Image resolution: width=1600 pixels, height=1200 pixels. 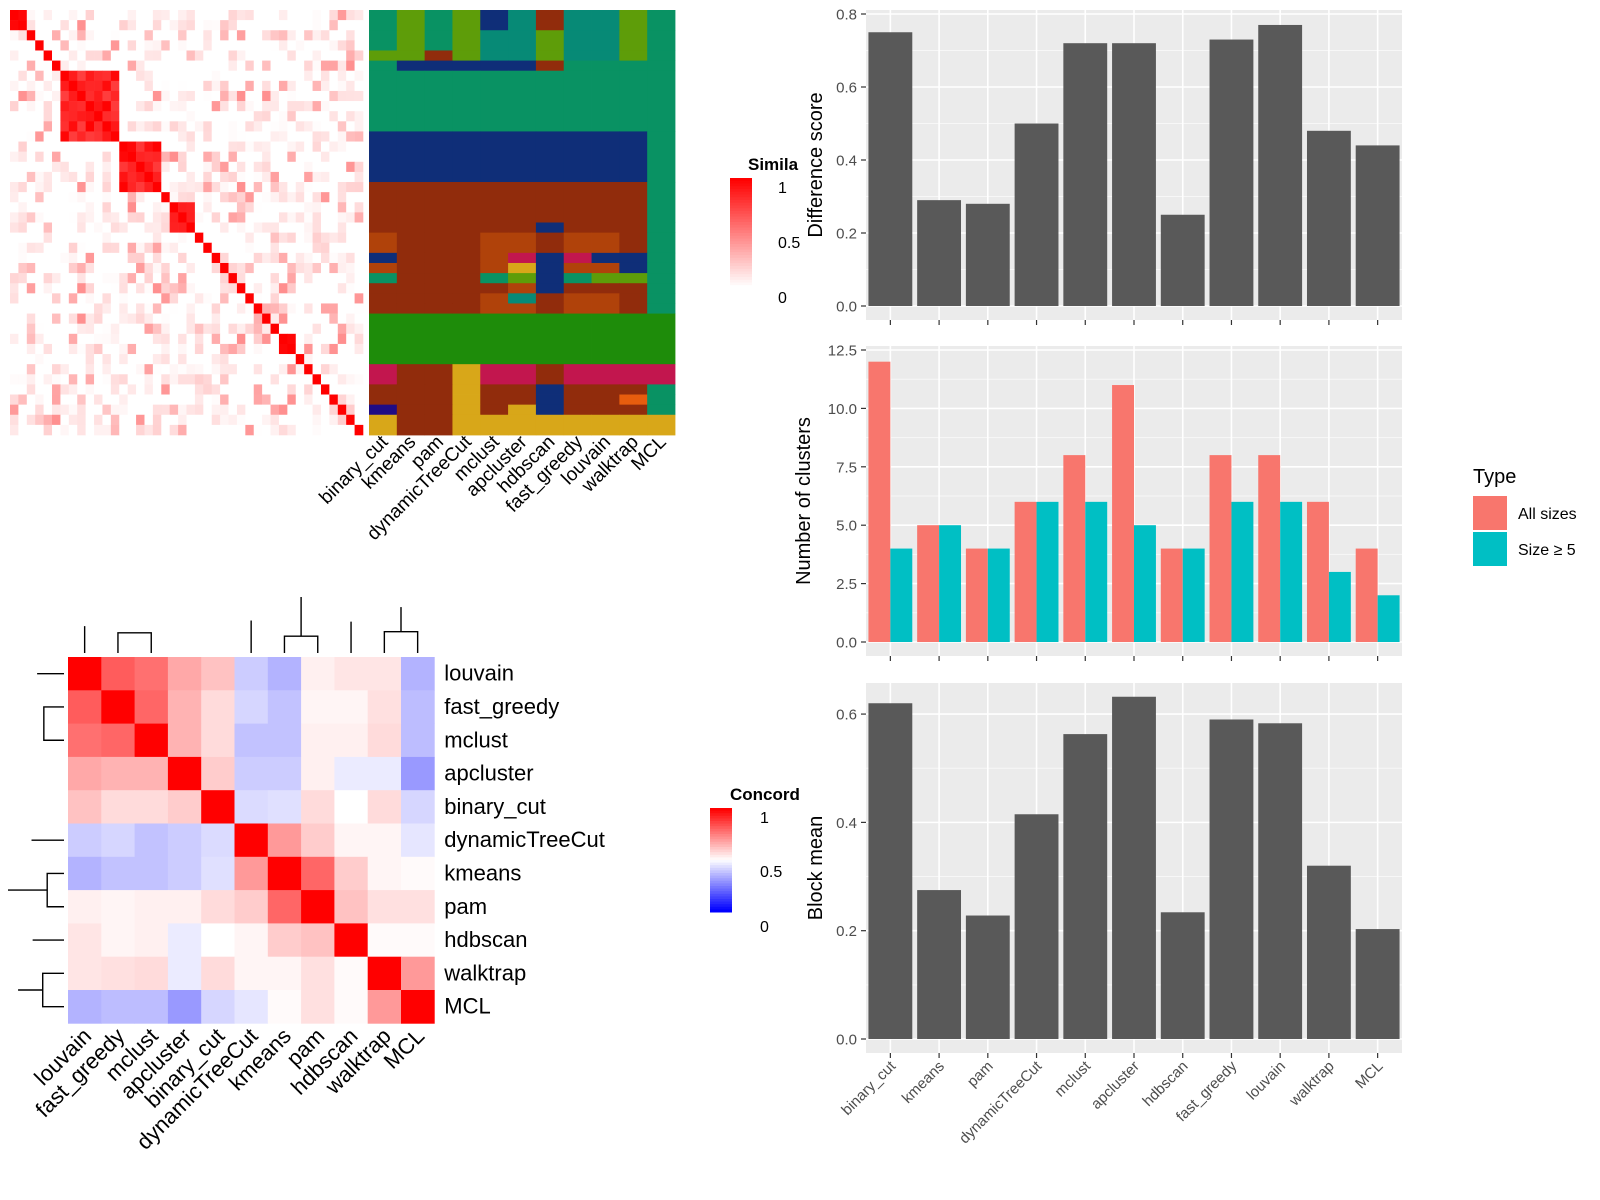 I want to click on concordance-legend-gradient-step, so click(x=721, y=872).